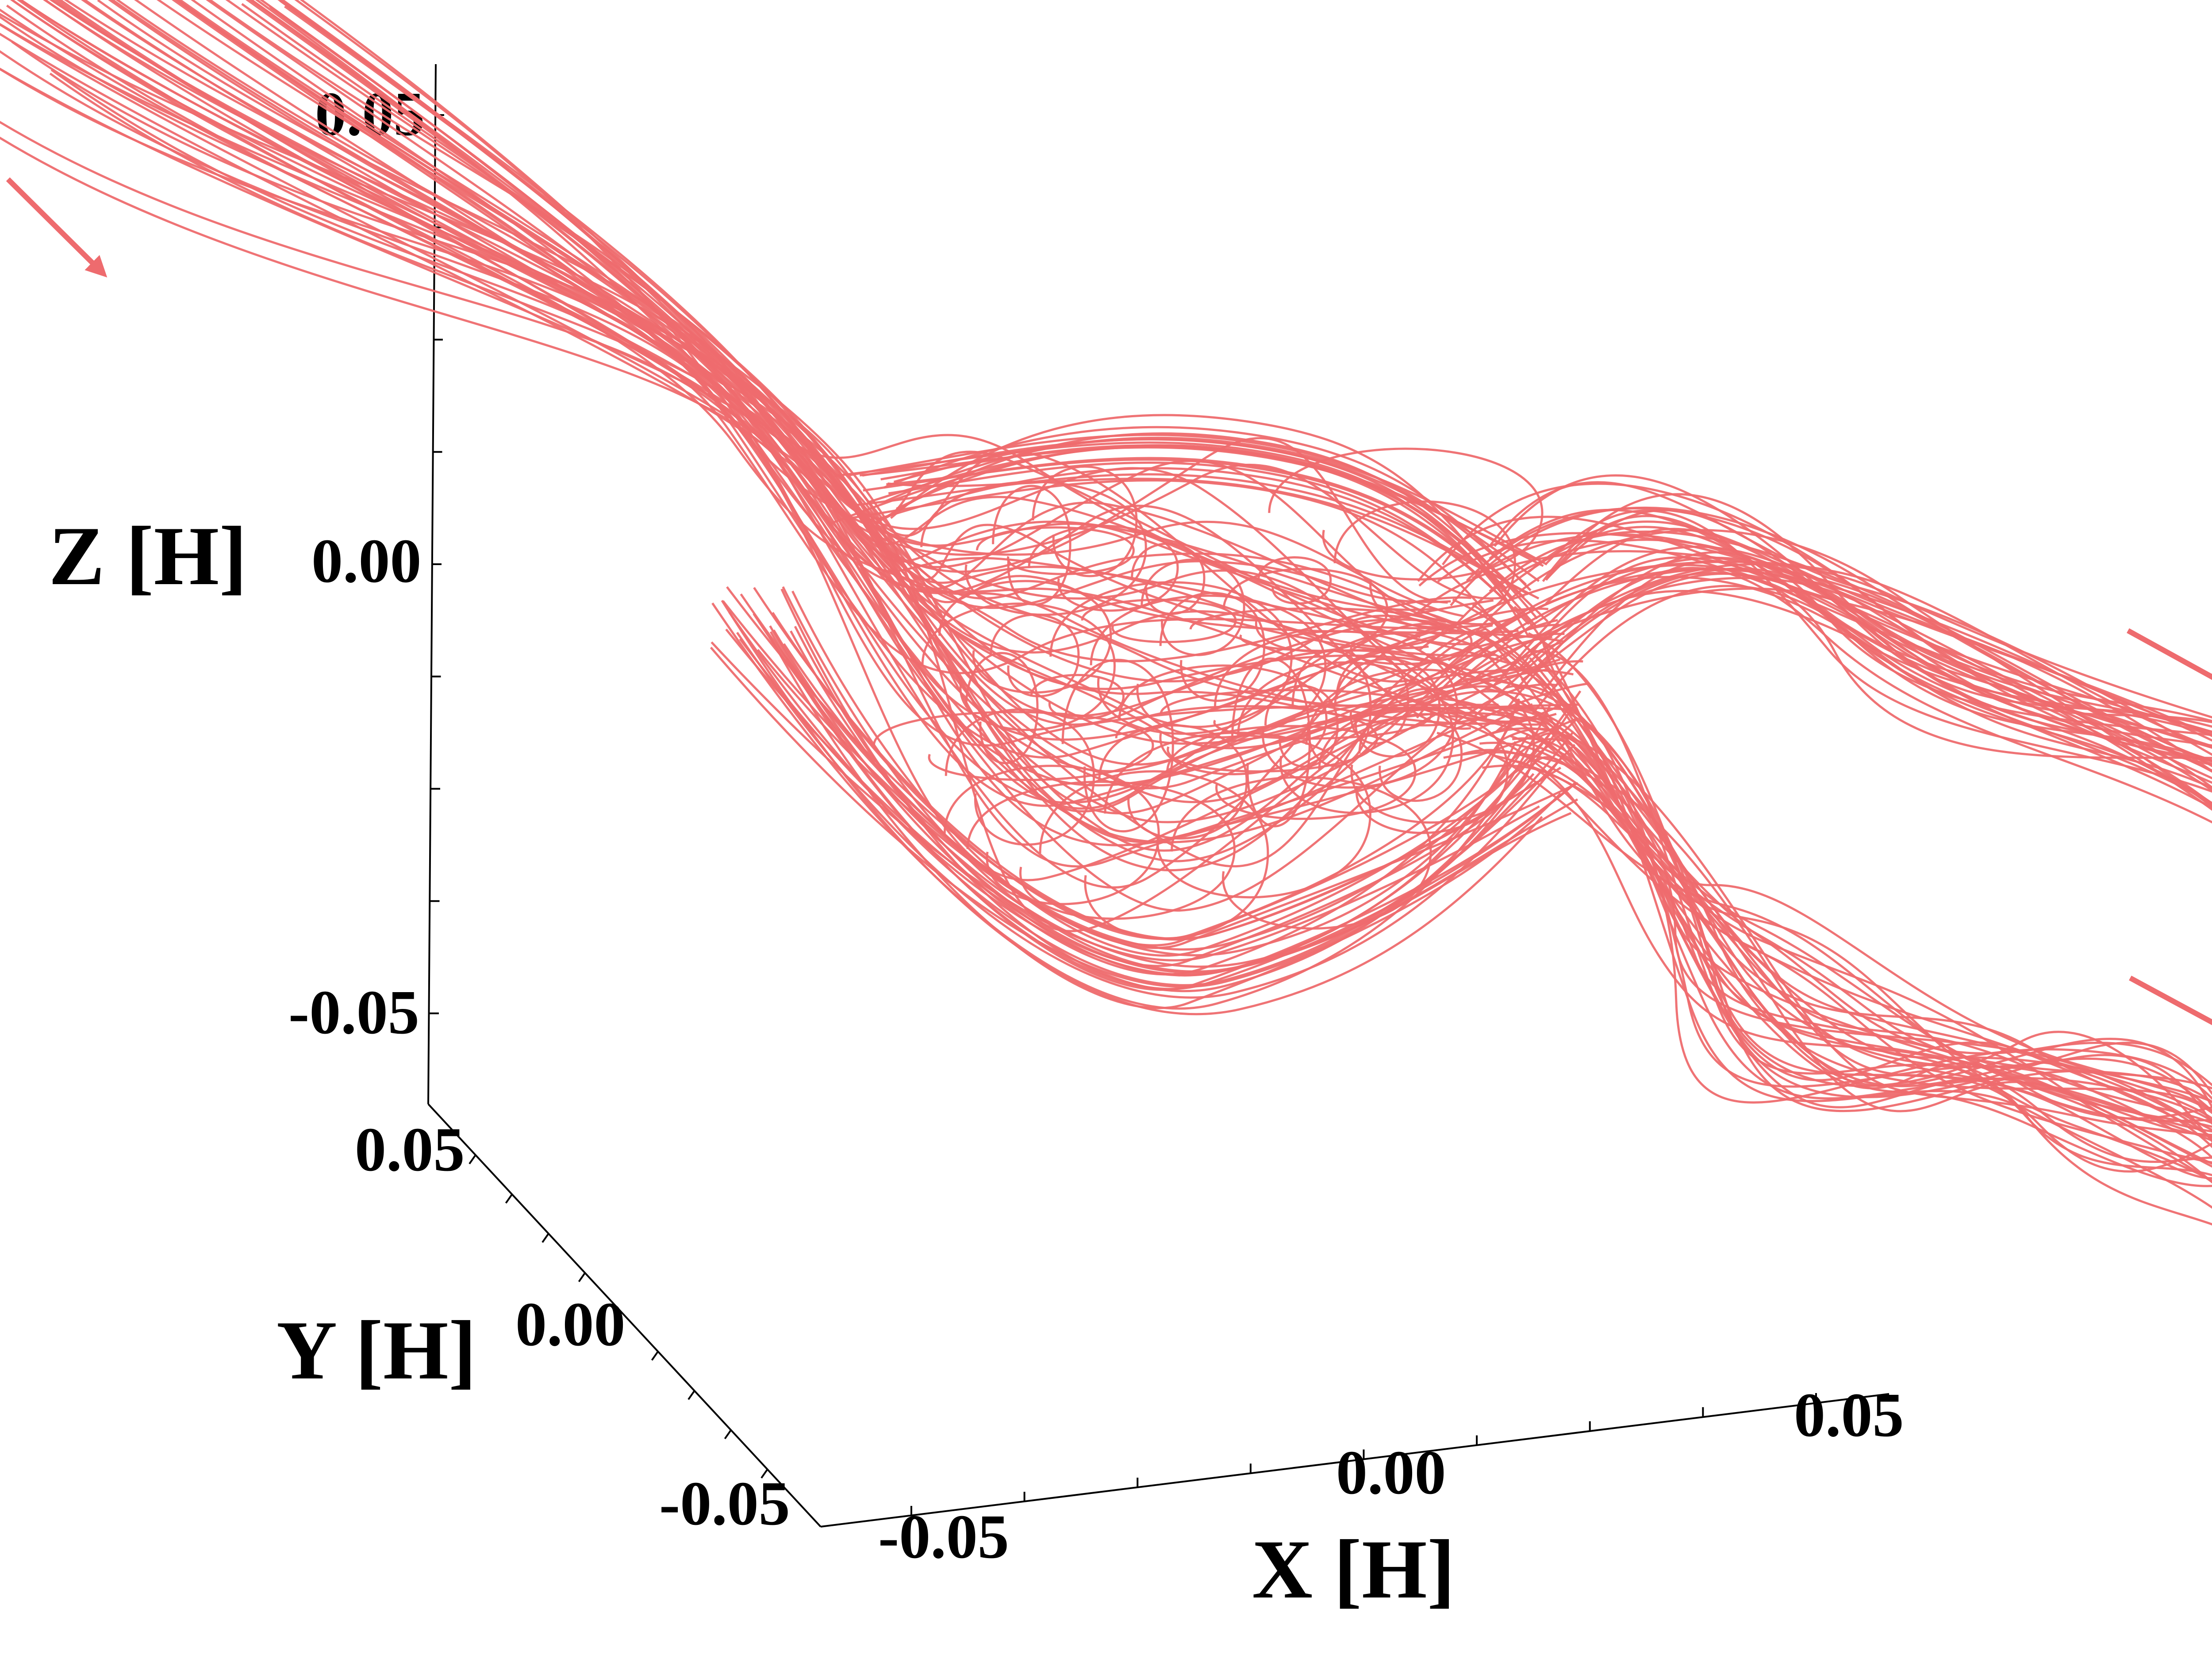 Image resolution: width=2212 pixels, height=1659 pixels. I want to click on y-axis-label: Y [H], so click(376, 1350).